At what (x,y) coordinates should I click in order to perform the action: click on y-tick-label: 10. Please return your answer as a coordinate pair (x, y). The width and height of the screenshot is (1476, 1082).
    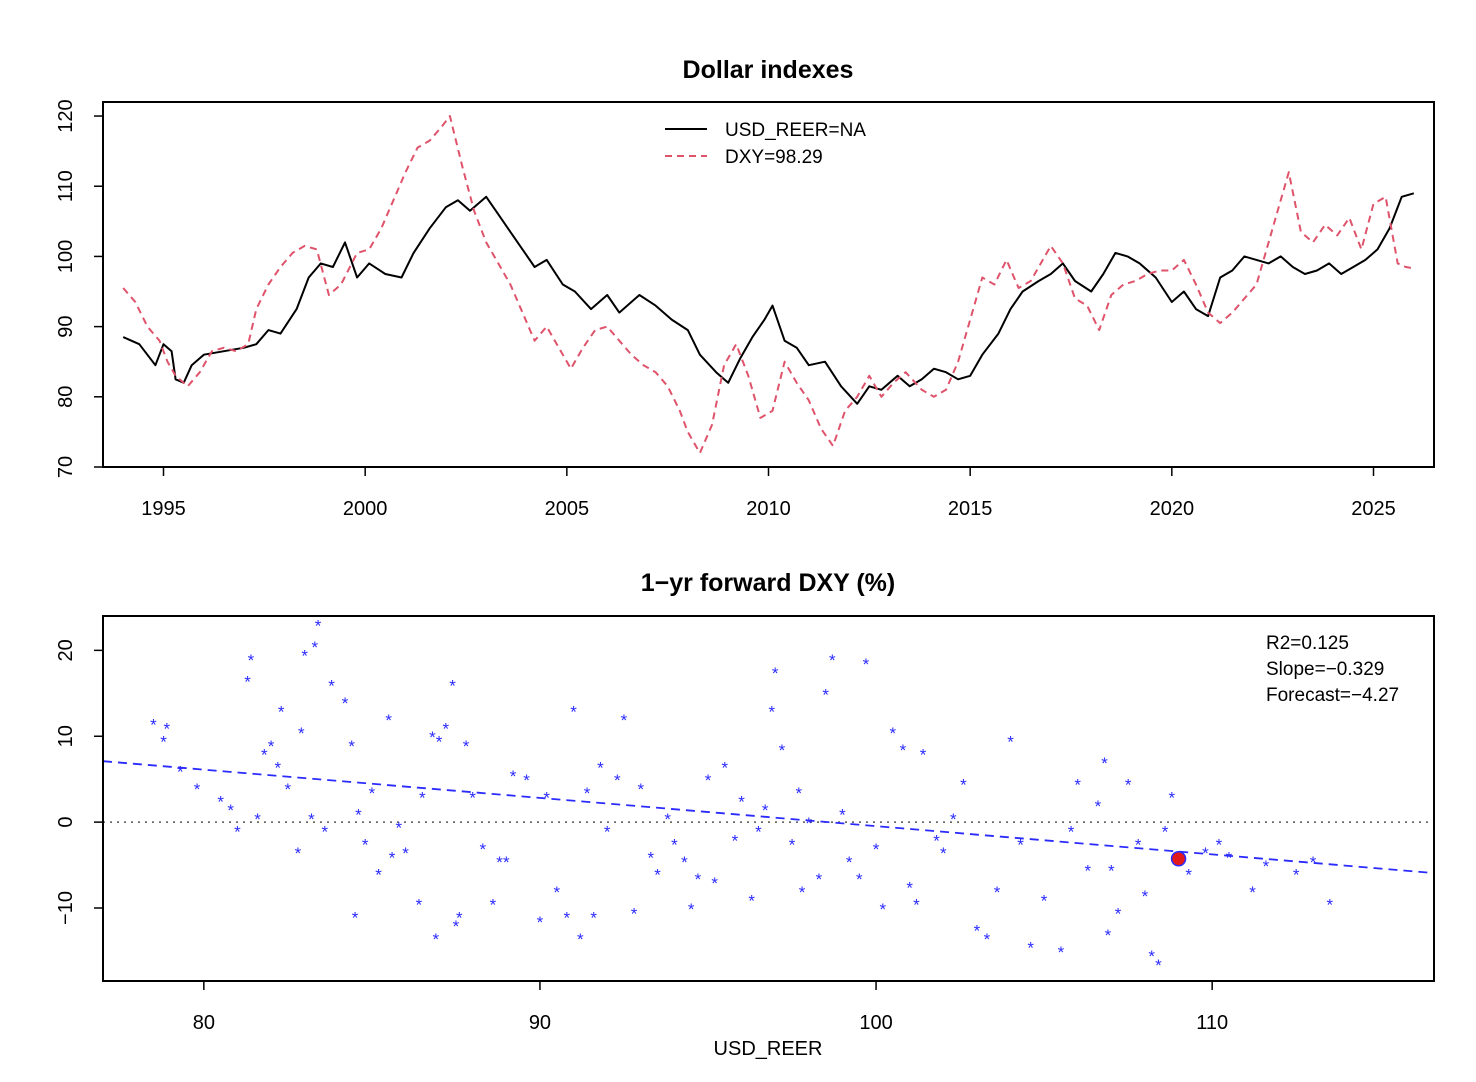
    Looking at the image, I should click on (66, 736).